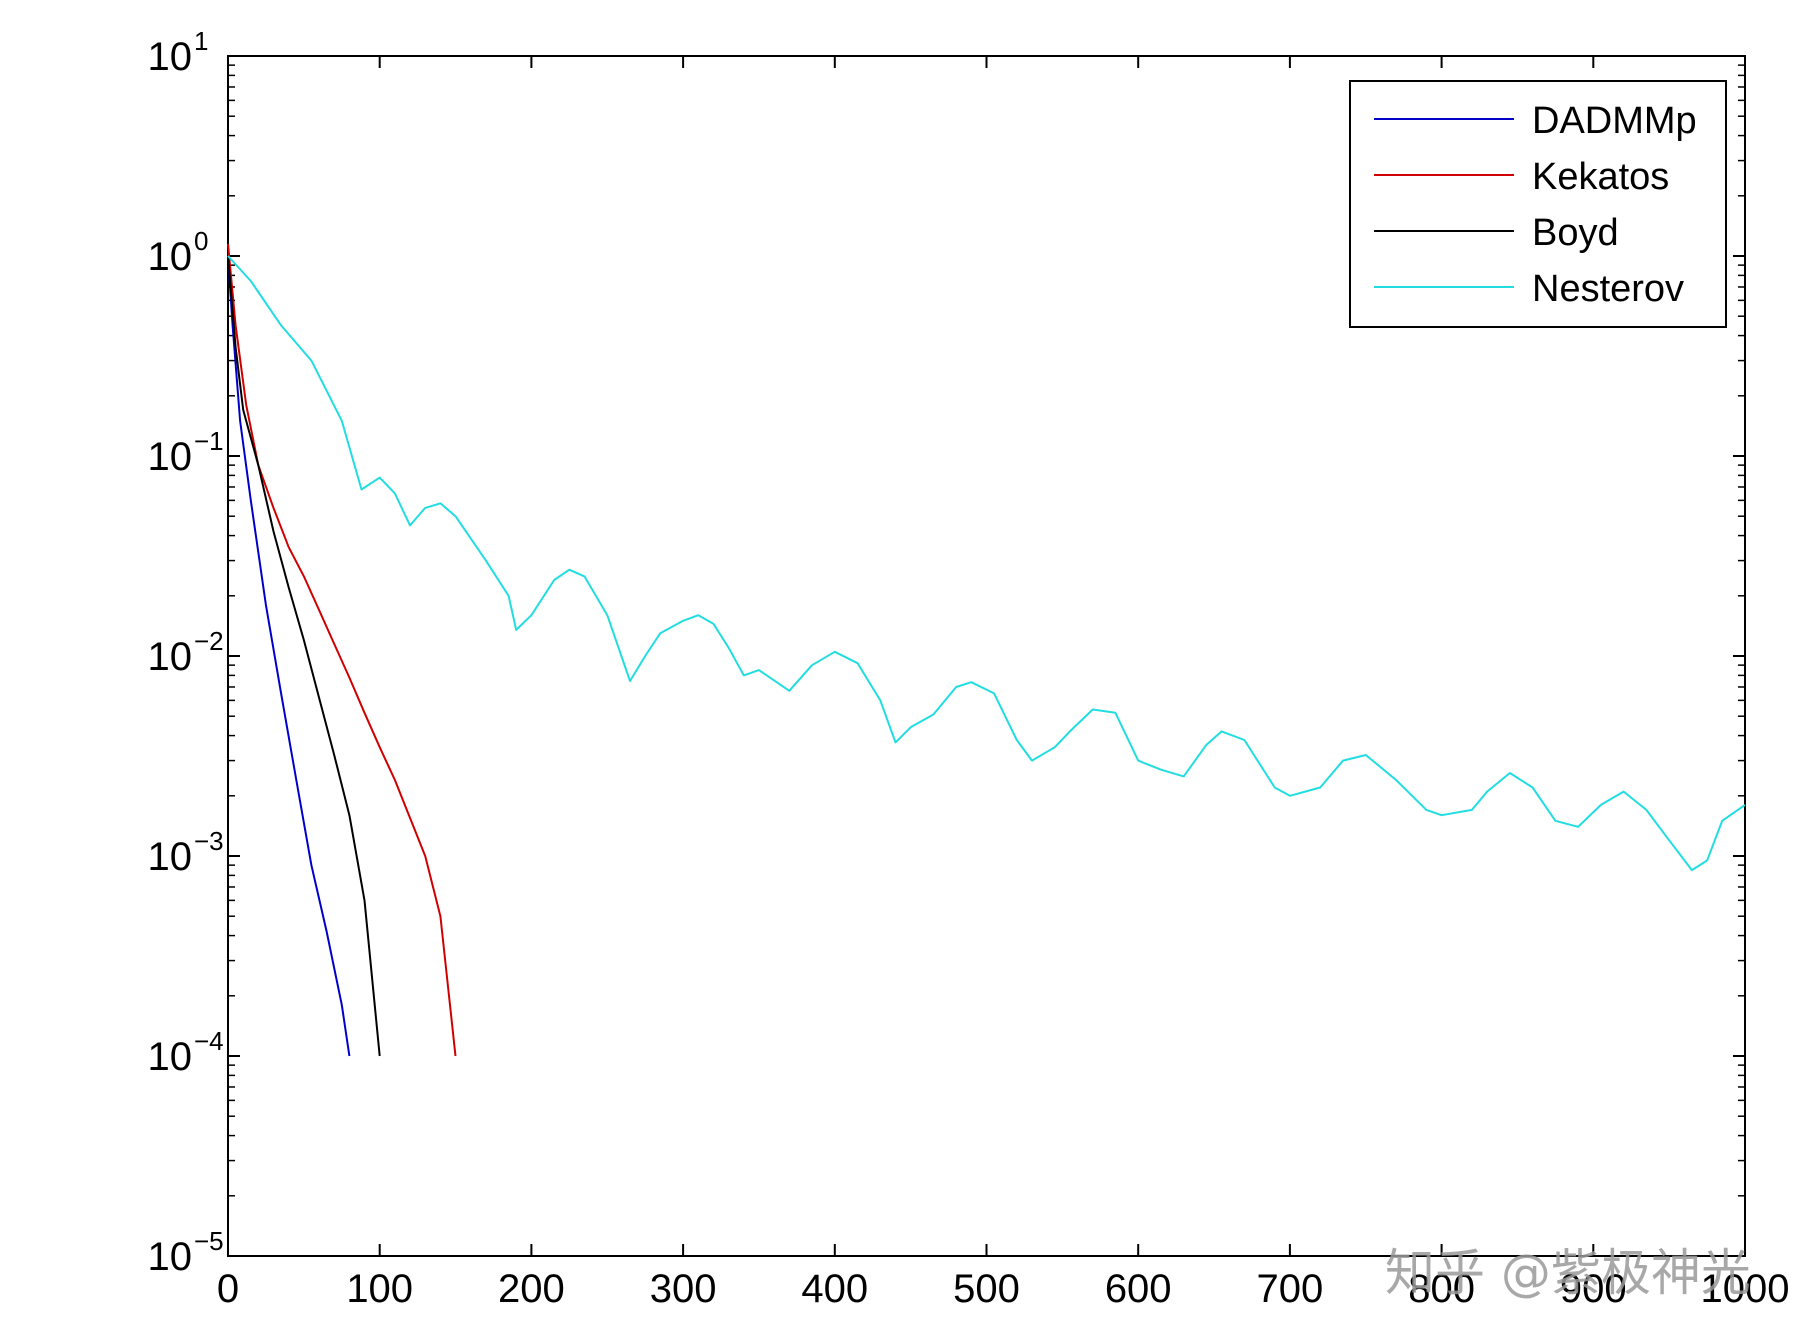 Image resolution: width=1819 pixels, height=1332 pixels. I want to click on legend-label-boyd: Boyd, so click(1575, 233).